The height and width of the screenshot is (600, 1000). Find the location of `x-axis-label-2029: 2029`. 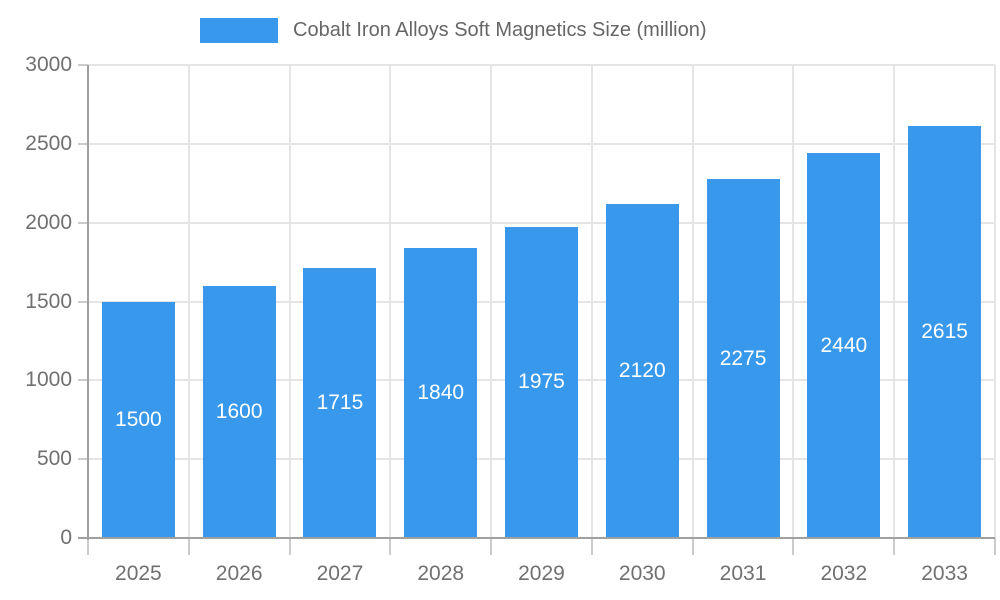

x-axis-label-2029: 2029 is located at coordinates (541, 573).